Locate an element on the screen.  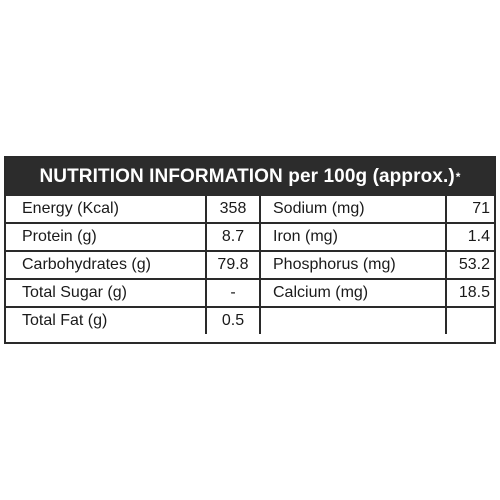
nutrient-label: Total Fat (g) is located at coordinates (106, 320).